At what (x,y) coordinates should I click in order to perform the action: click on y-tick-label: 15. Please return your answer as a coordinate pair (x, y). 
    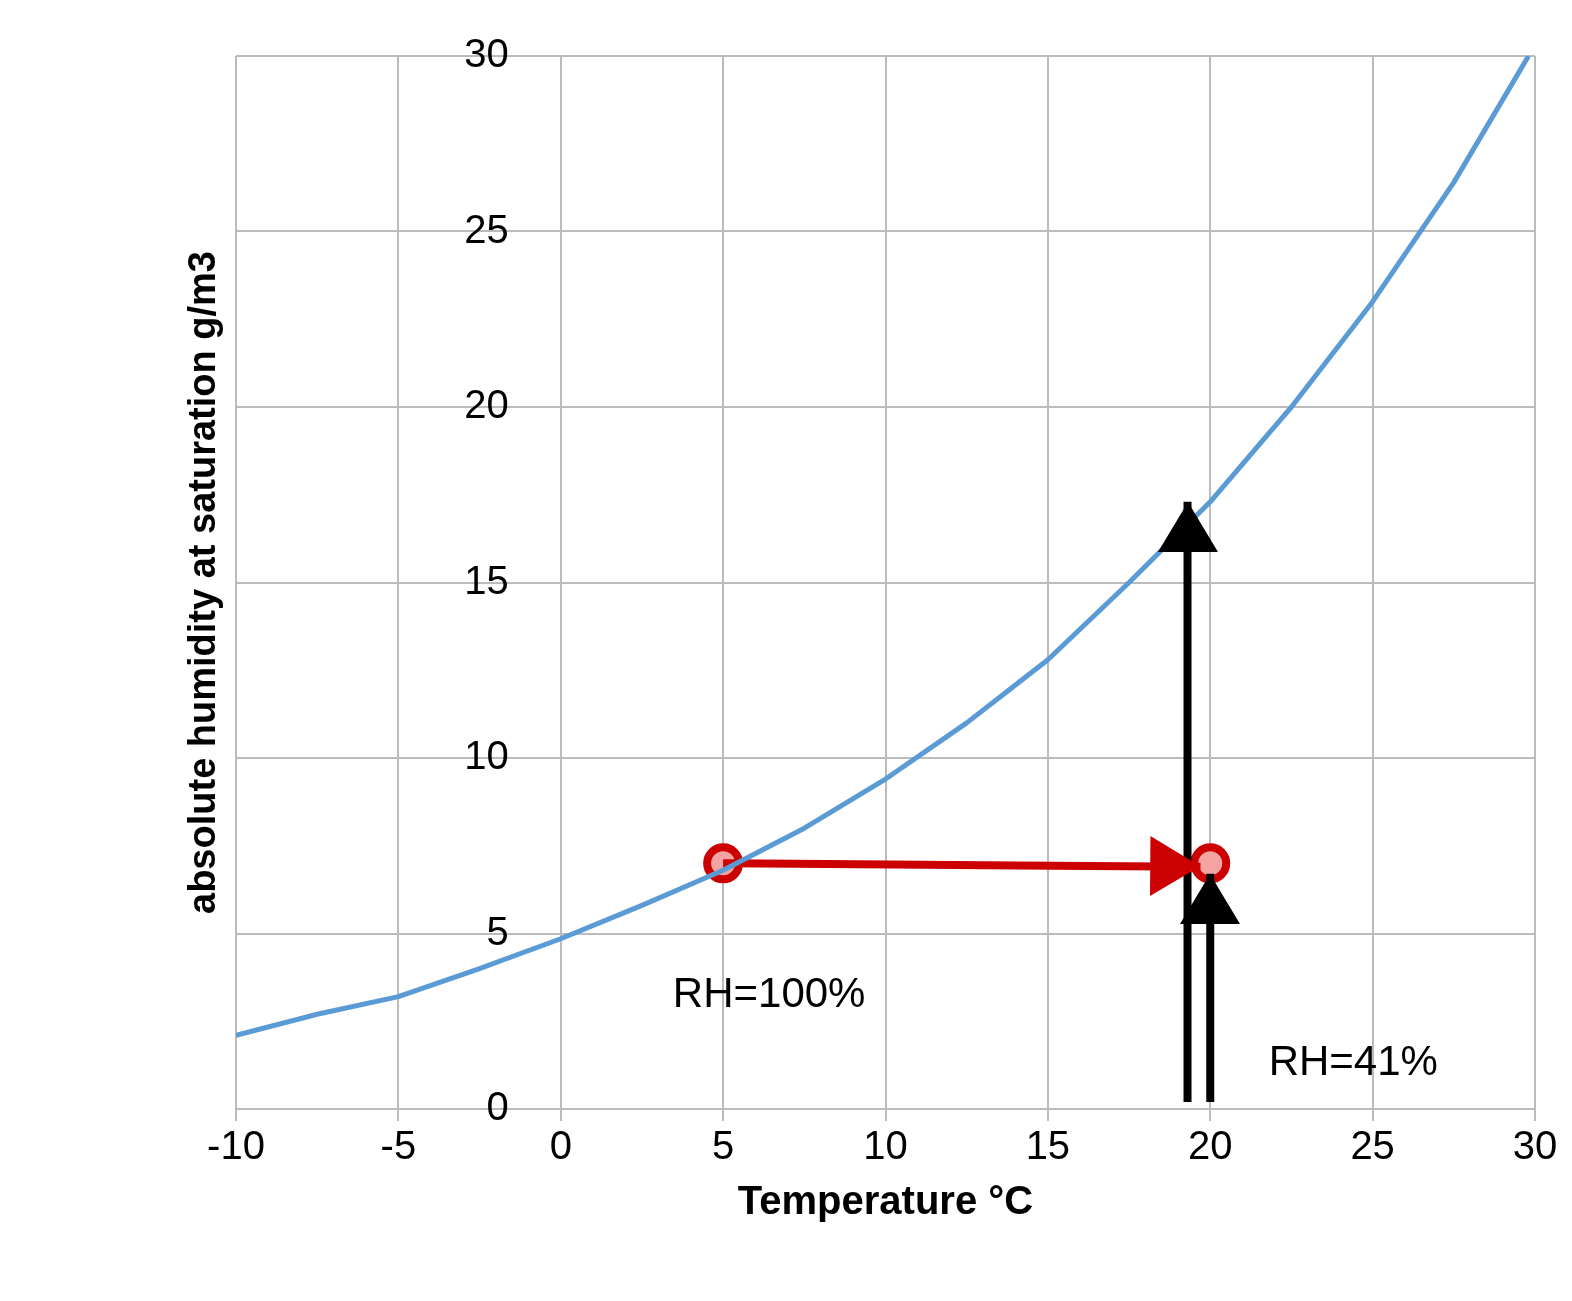
    Looking at the image, I should click on (486, 579).